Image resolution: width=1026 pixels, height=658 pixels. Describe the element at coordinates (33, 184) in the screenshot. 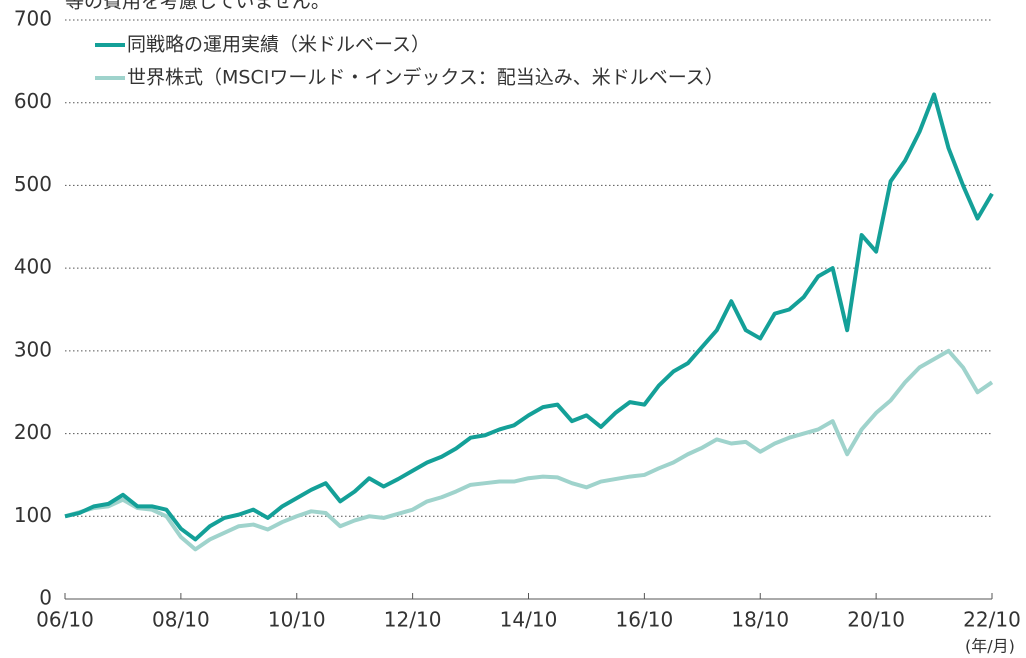

I see `y-tick-label: 500` at that location.